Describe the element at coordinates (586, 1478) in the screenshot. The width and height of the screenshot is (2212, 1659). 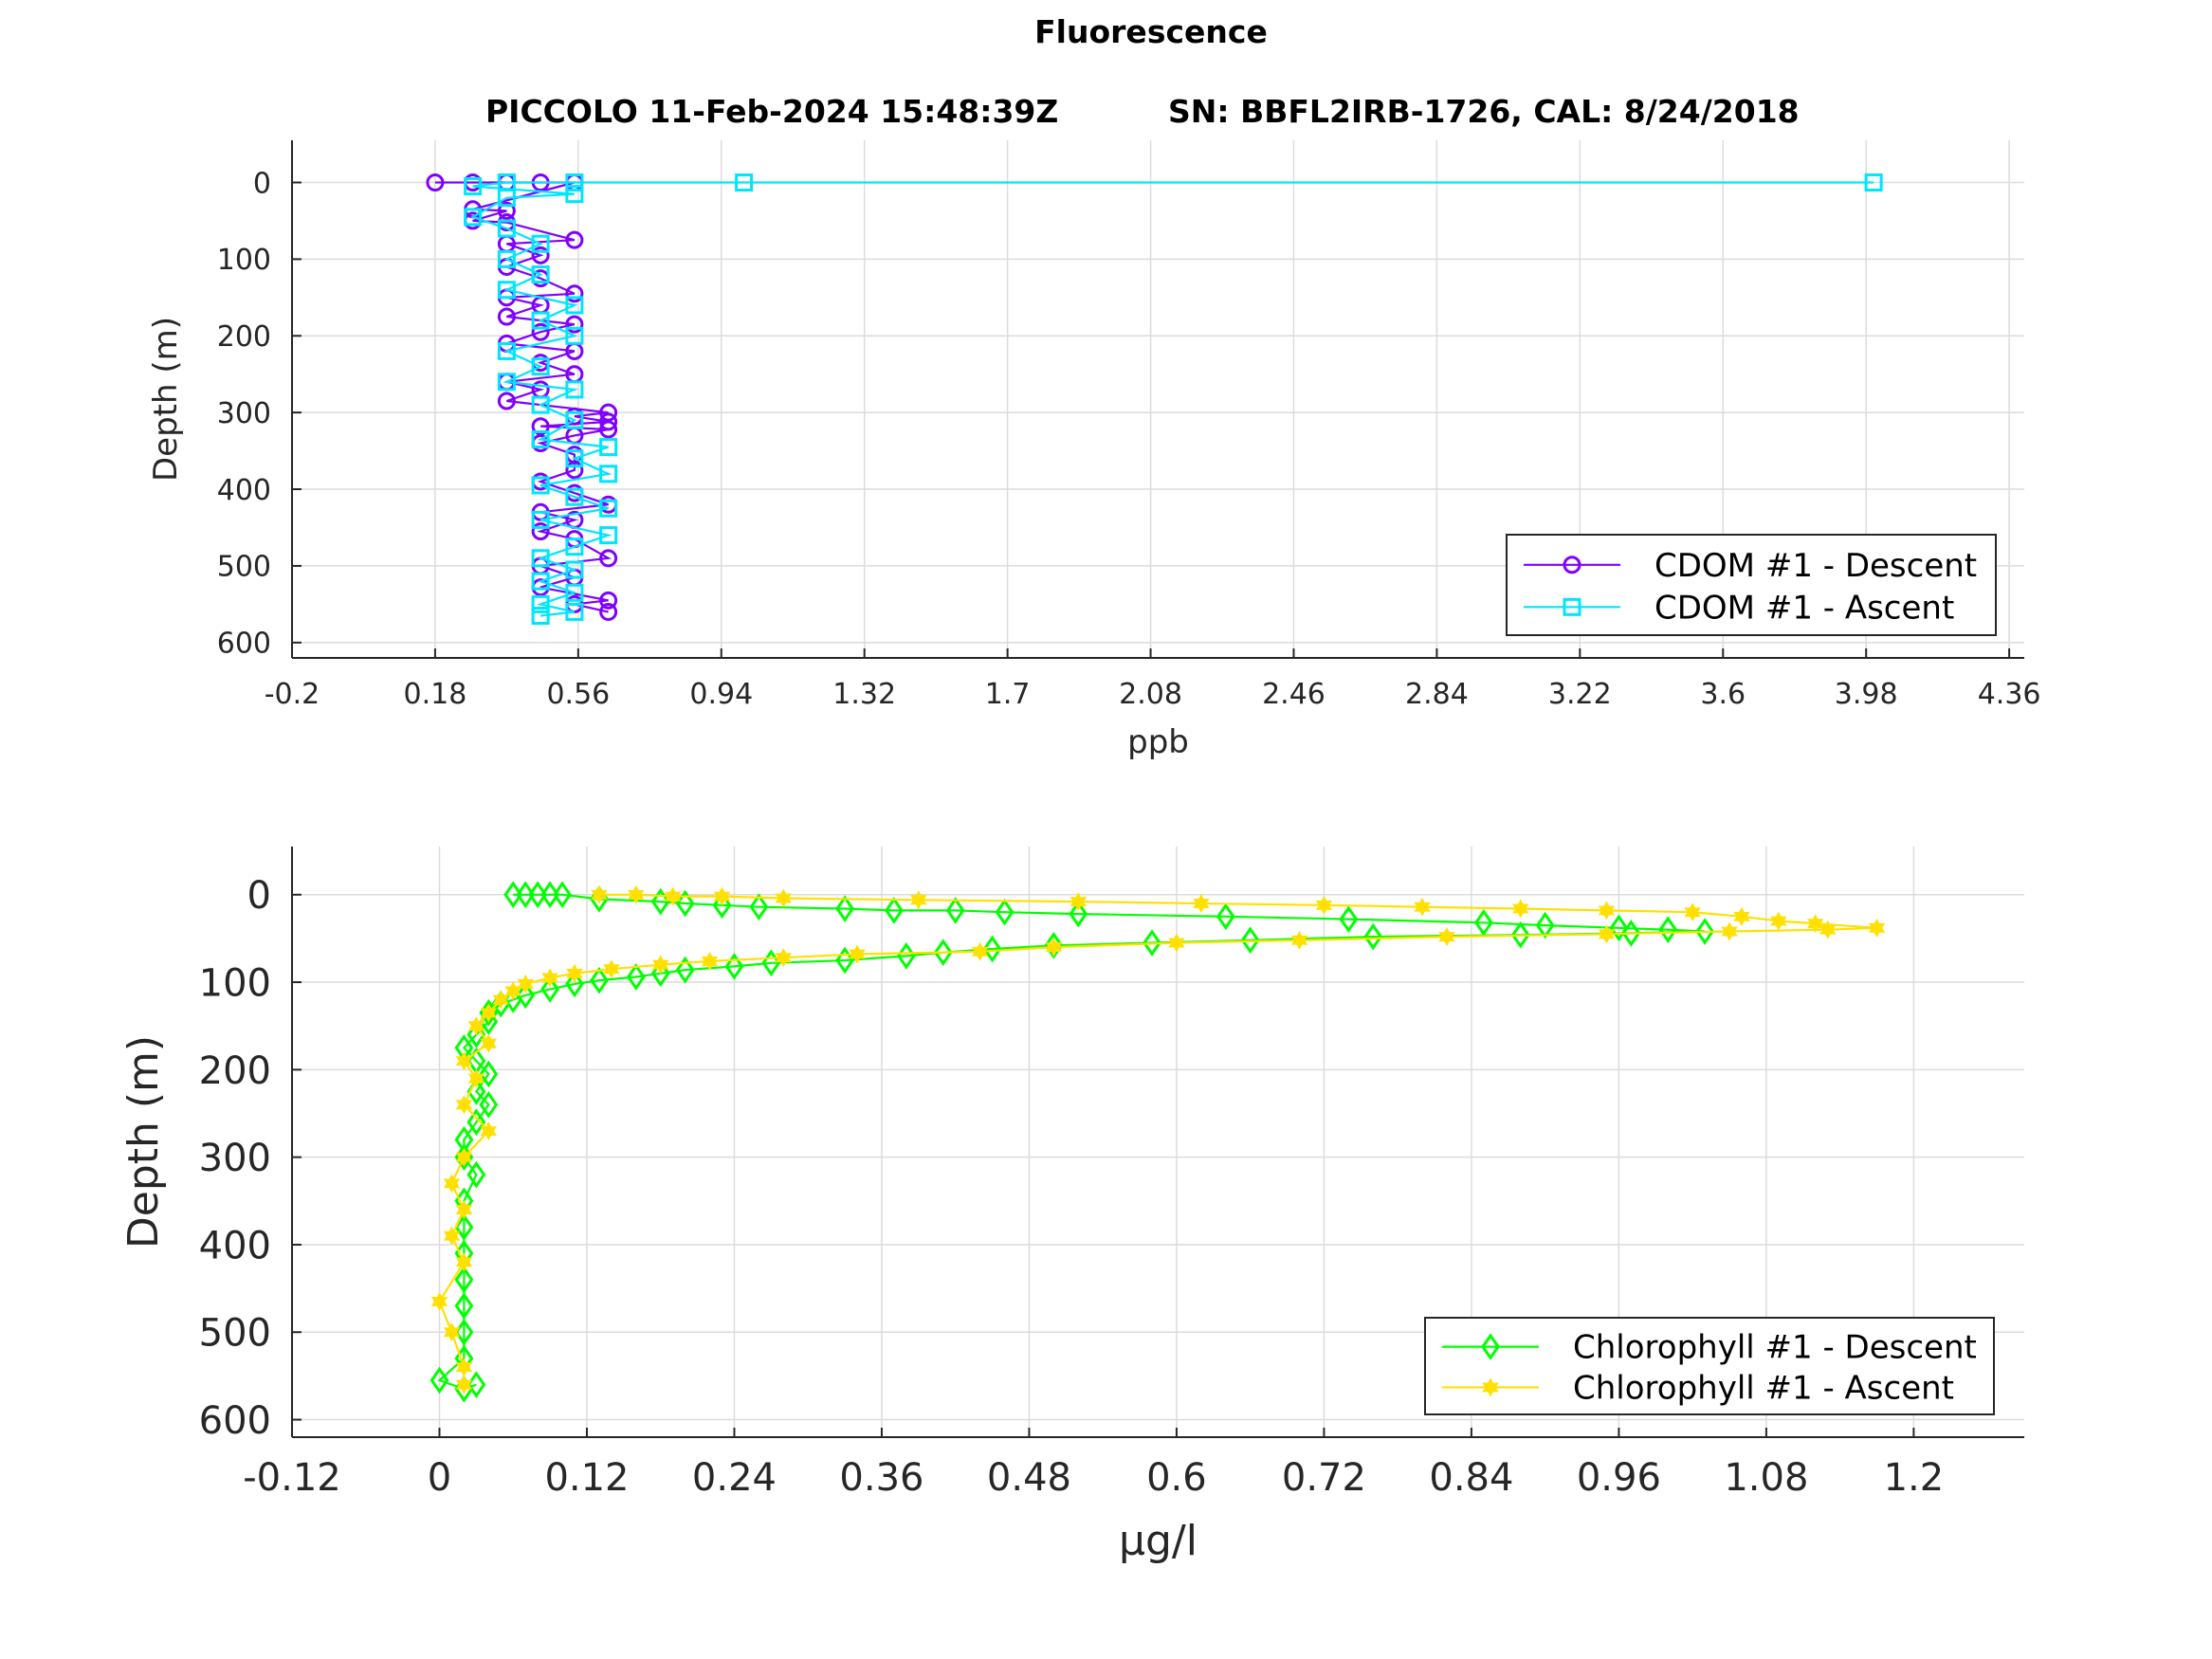
I see `x-tick-label: 0.12` at that location.